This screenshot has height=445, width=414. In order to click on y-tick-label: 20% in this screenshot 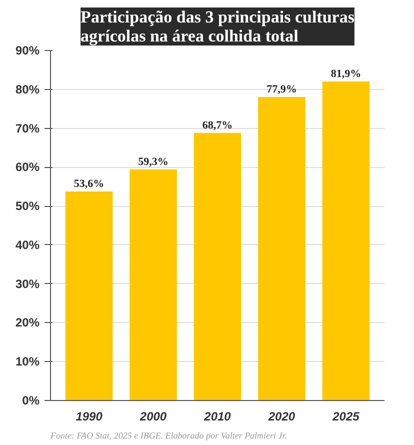, I will do `click(27, 323)`.